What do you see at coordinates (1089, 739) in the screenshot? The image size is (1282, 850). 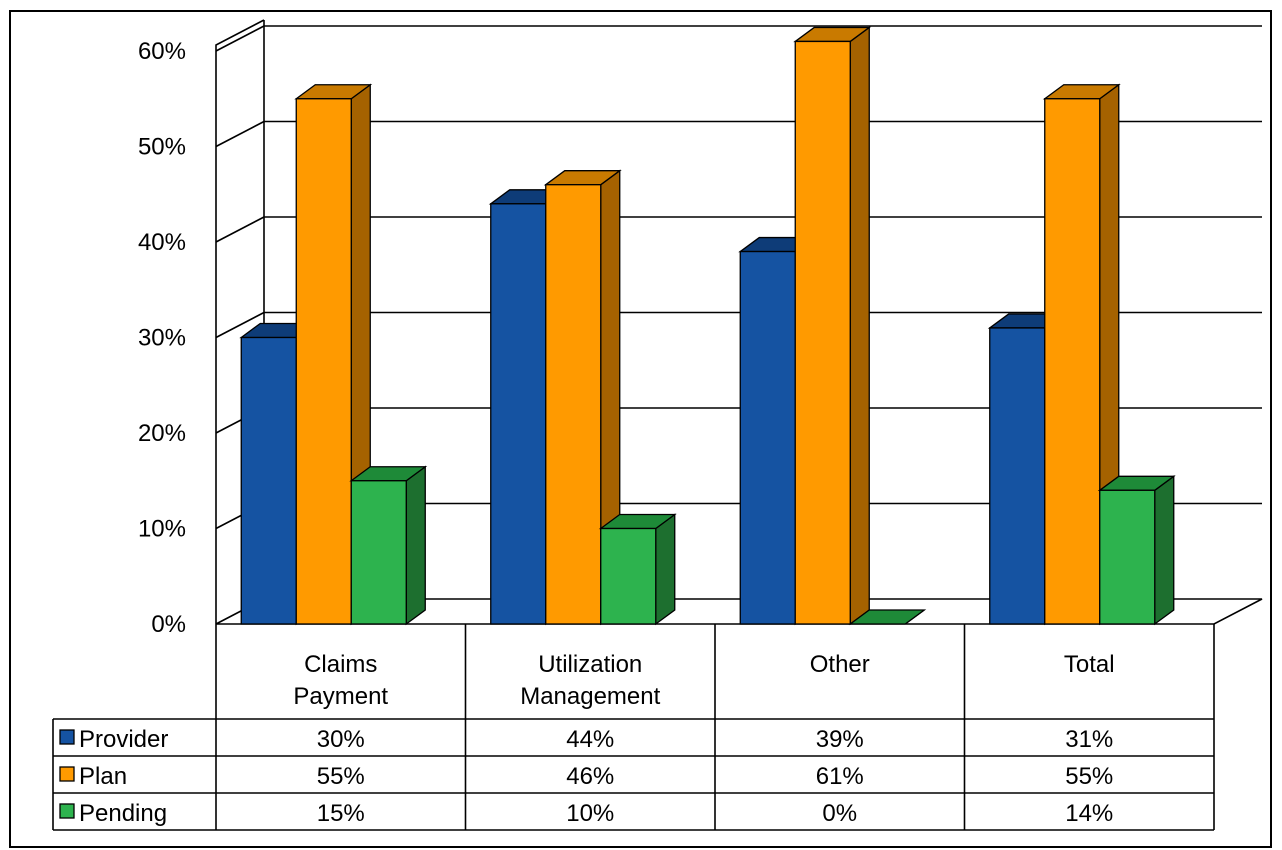 I see `table-cell: 31%` at bounding box center [1089, 739].